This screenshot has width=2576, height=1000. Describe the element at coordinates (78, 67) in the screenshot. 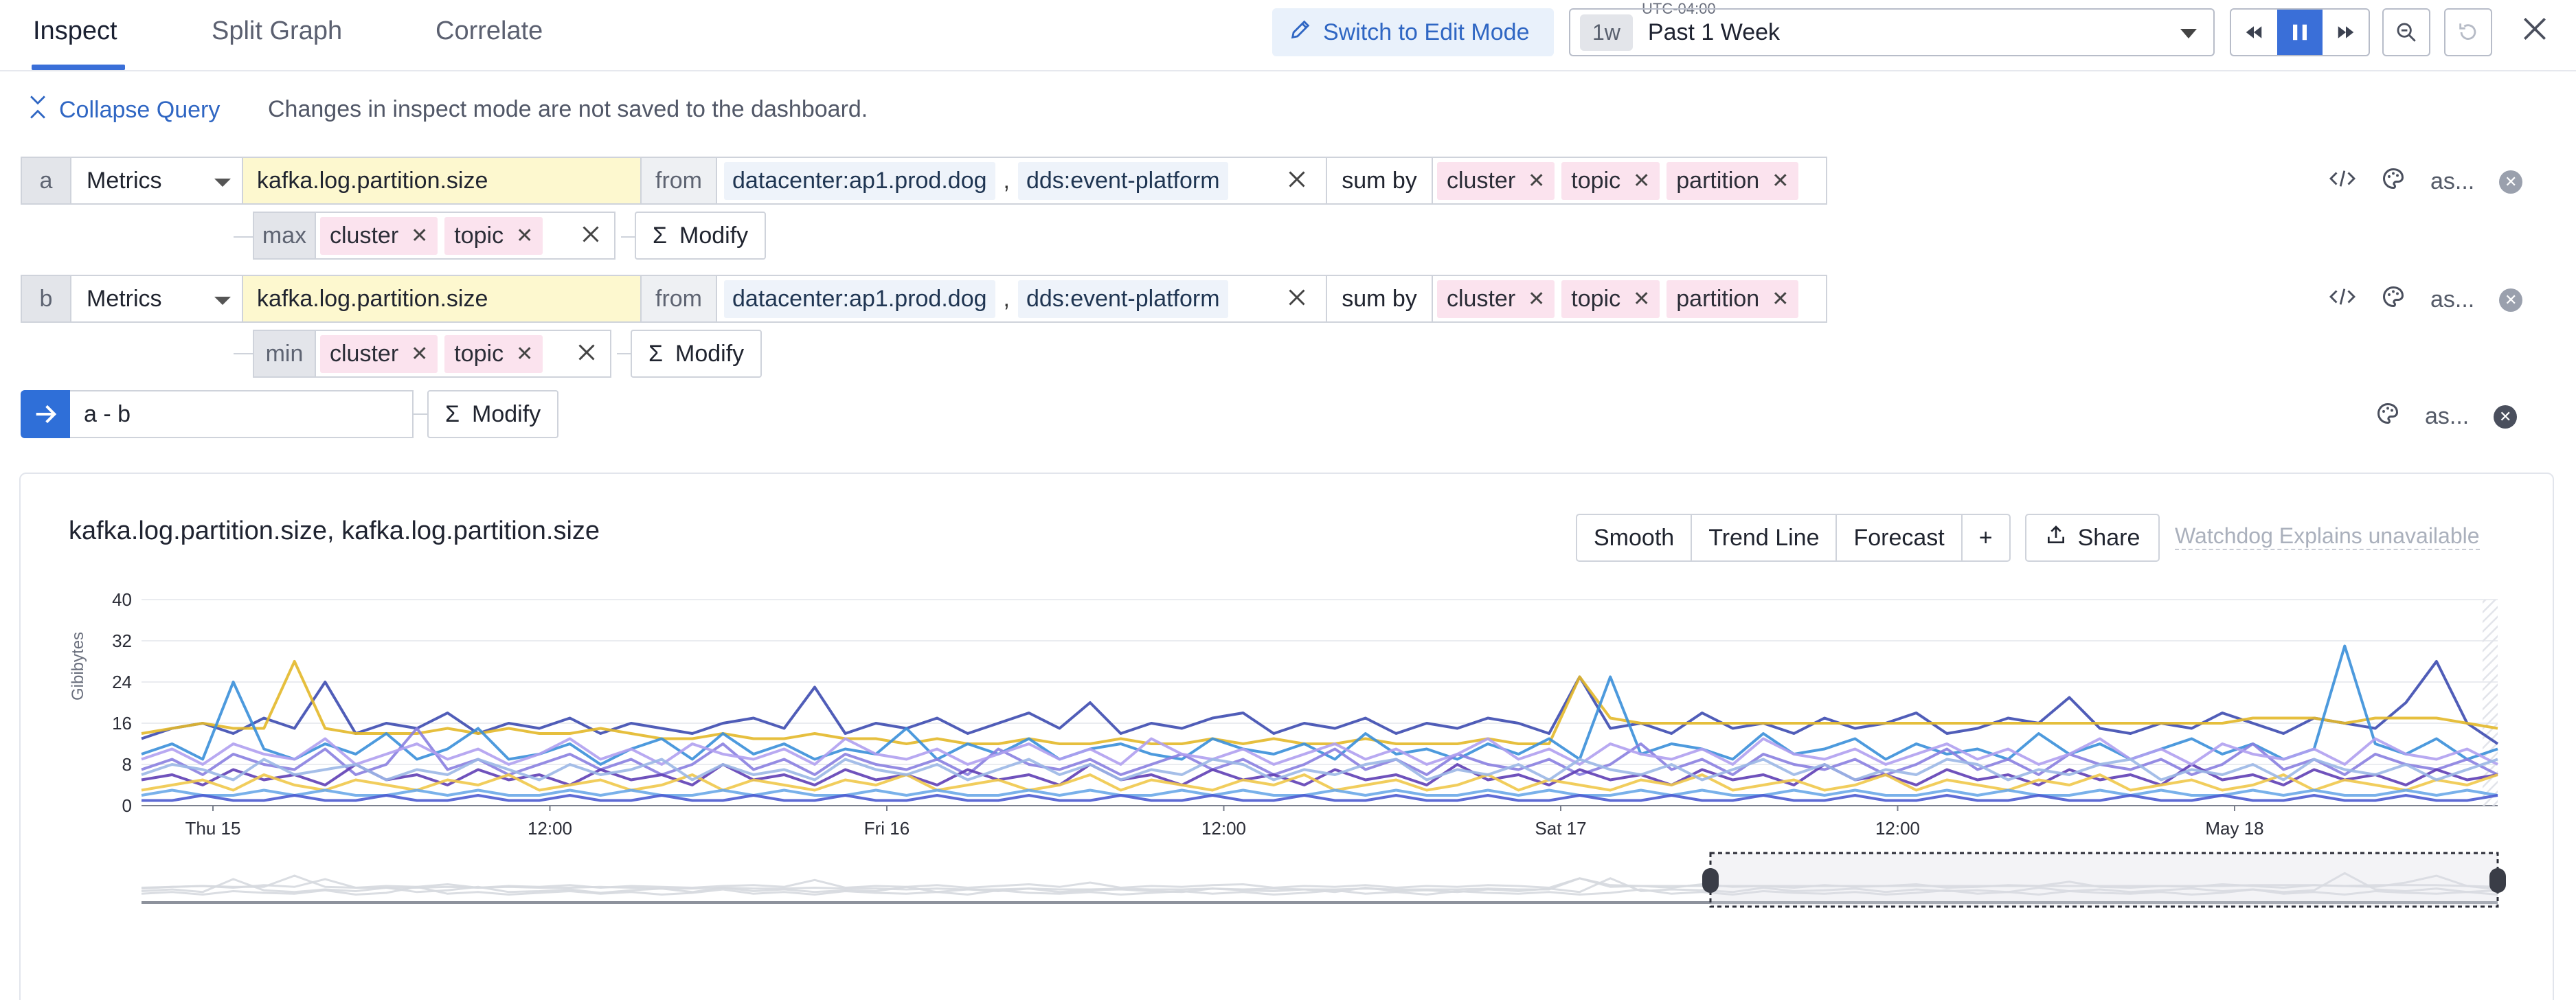

I see `active-tab-indicator` at that location.